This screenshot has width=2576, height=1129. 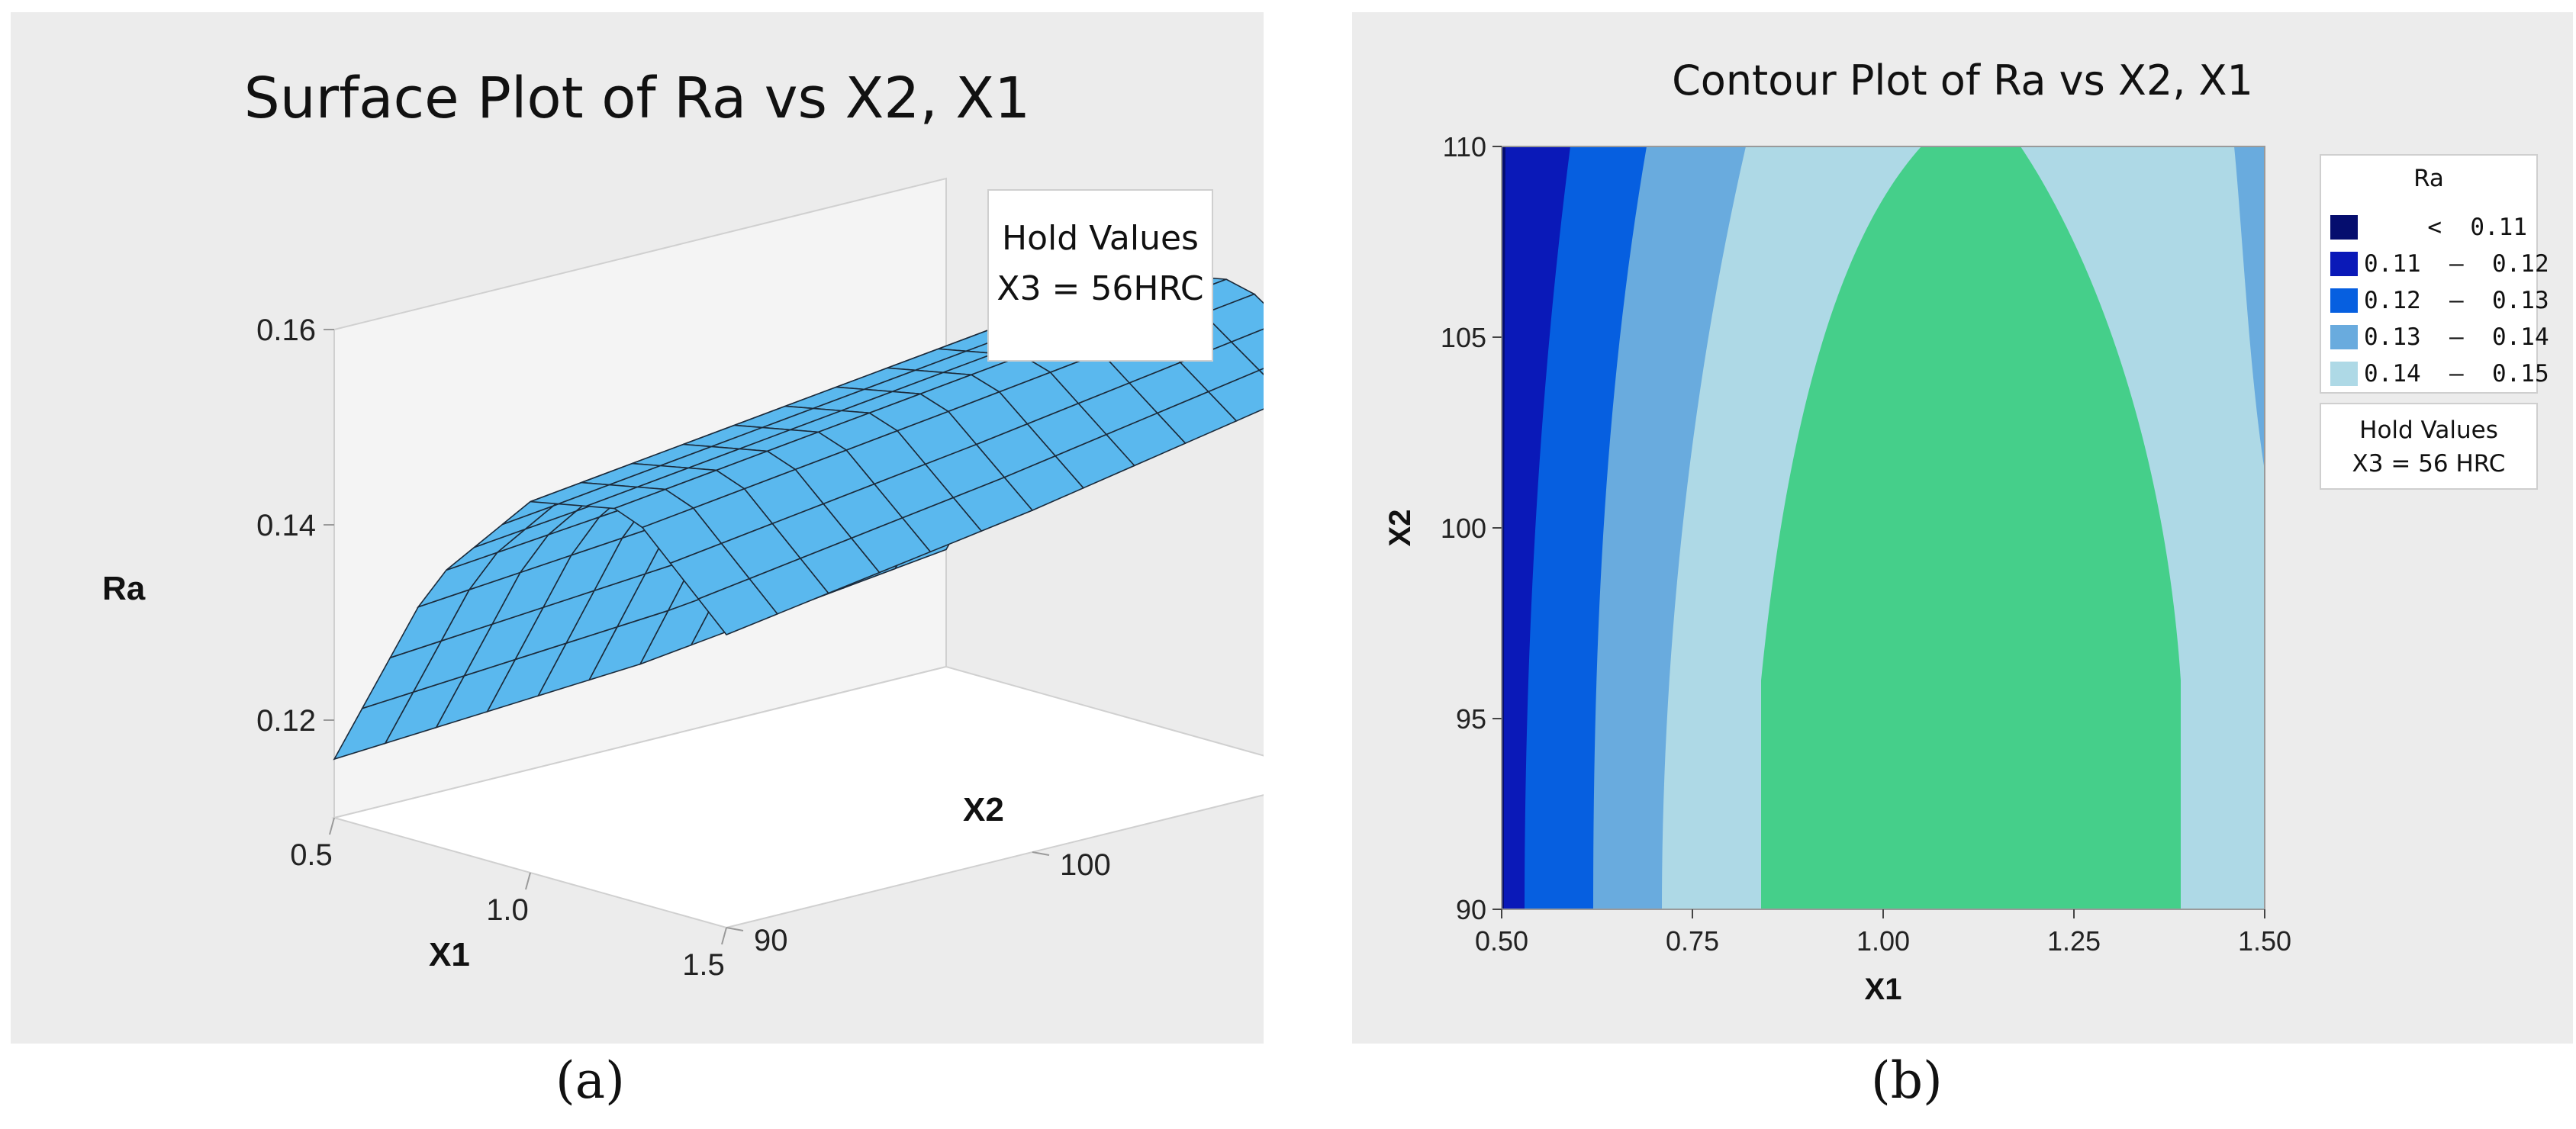 What do you see at coordinates (1907, 1080) in the screenshot?
I see `caption-b: (b)` at bounding box center [1907, 1080].